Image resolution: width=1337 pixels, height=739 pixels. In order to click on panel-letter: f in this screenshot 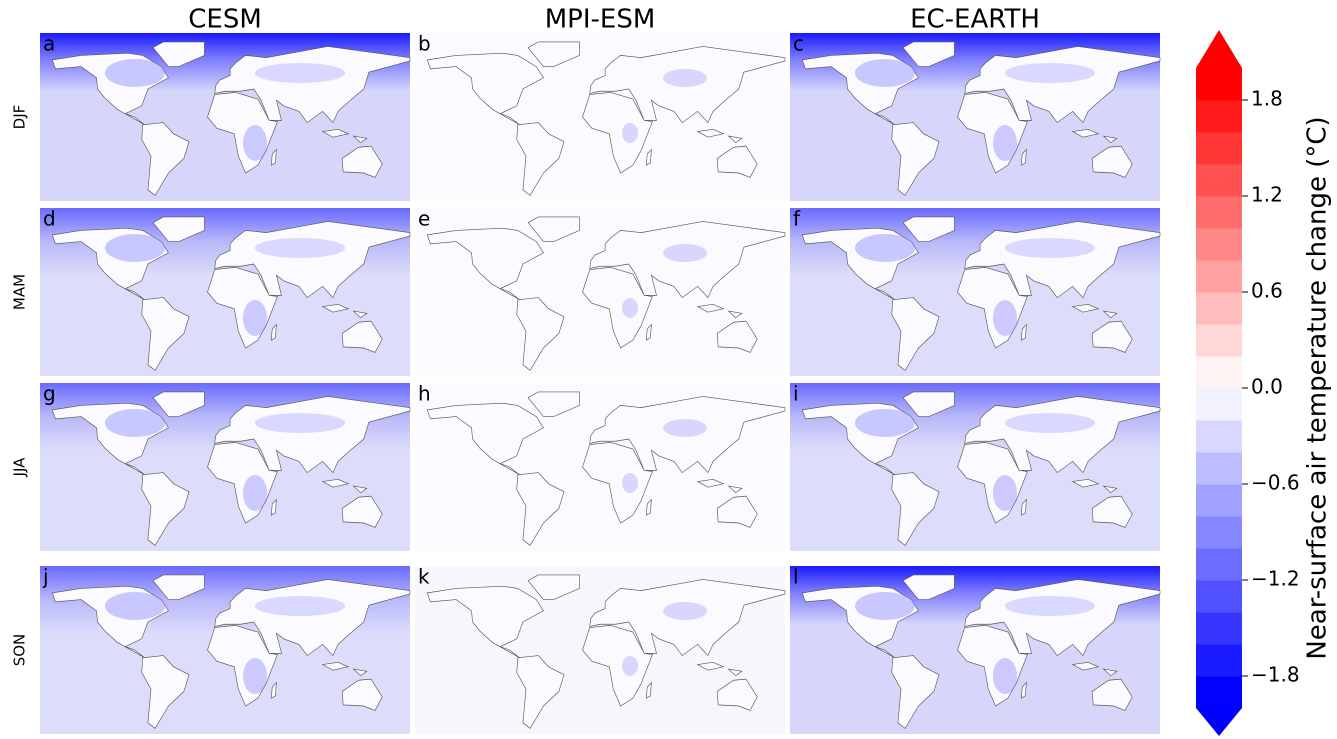, I will do `click(797, 219)`.